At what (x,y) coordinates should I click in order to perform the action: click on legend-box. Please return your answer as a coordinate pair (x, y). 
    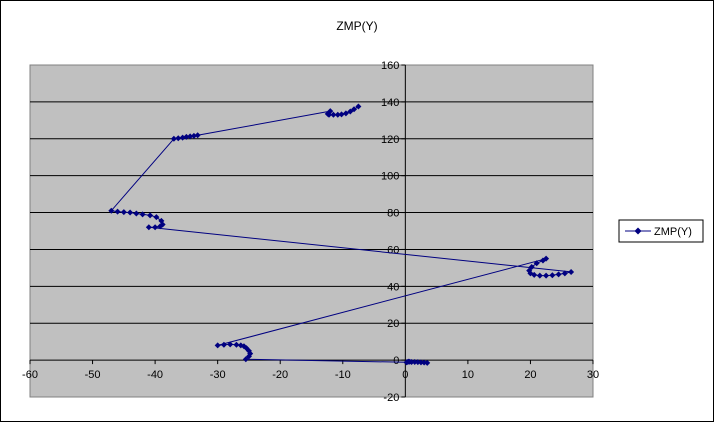
    Looking at the image, I should click on (661, 231).